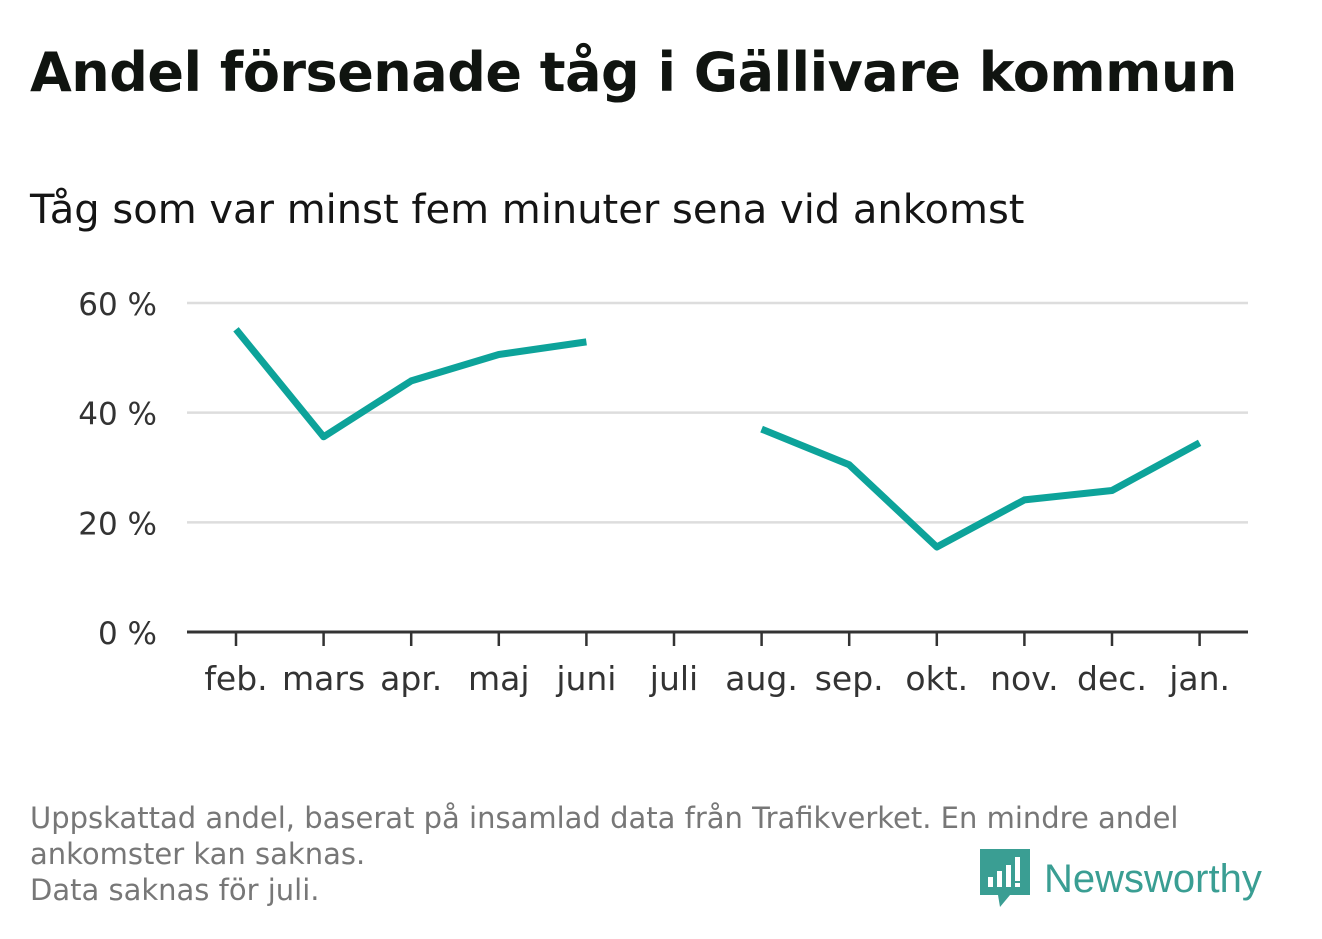  I want to click on x-tick-label: maj, so click(499, 678).